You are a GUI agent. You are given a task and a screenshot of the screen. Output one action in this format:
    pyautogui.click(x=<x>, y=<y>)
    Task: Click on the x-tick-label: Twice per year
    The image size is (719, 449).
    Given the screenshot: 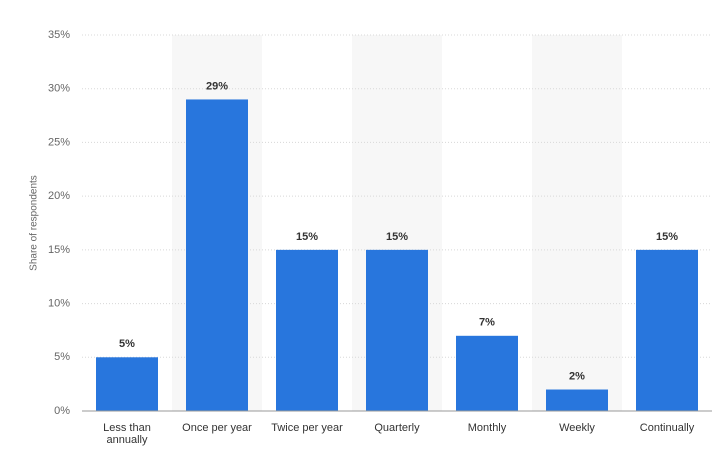 What is the action you would take?
    pyautogui.click(x=307, y=428)
    